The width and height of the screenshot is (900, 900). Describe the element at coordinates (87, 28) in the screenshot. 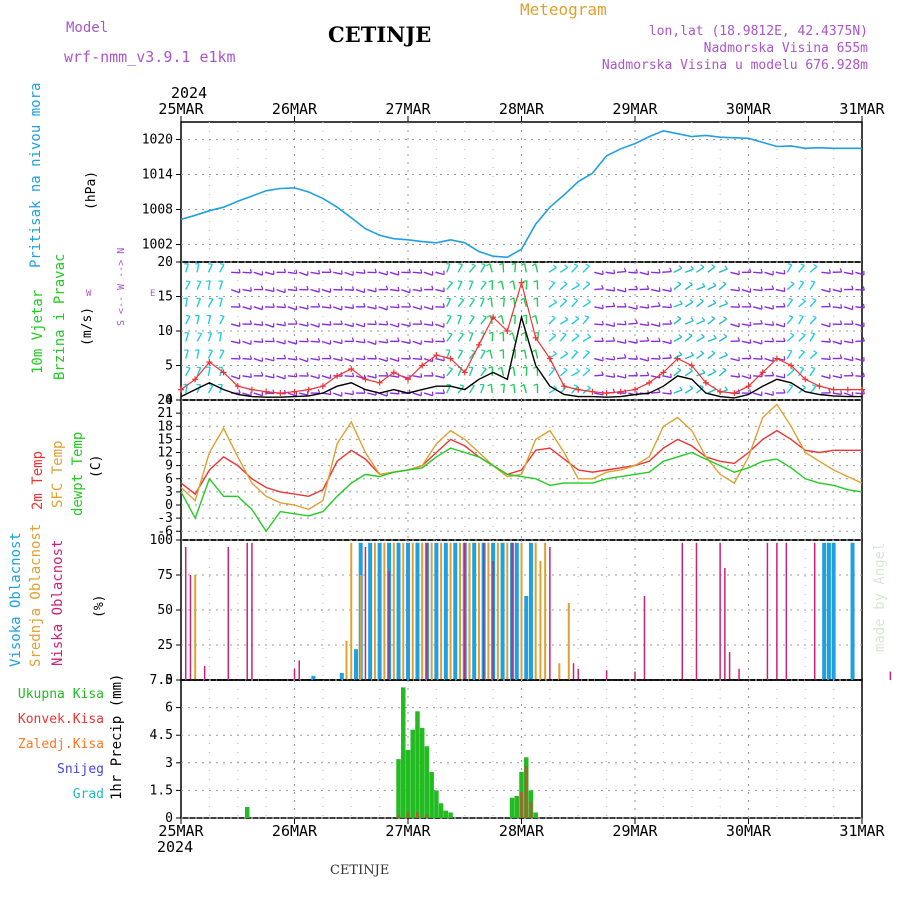

I see `model-label: Model` at that location.